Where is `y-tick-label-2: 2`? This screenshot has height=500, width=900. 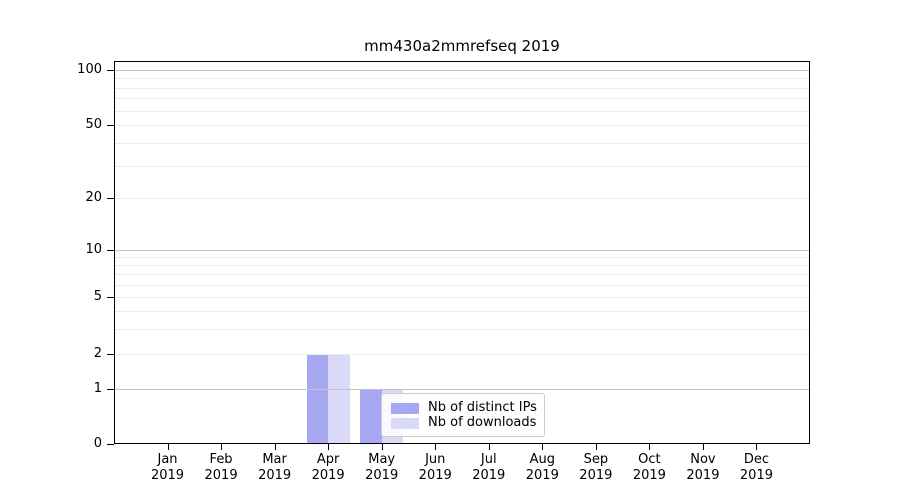
y-tick-label-2: 2 is located at coordinates (97, 353).